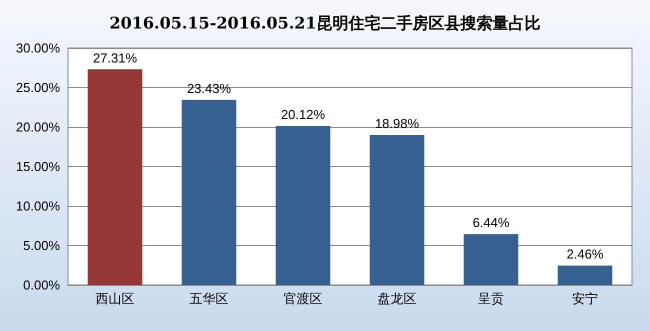 The width and height of the screenshot is (650, 331). What do you see at coordinates (209, 299) in the screenshot?
I see `x-tick-label: 五华区` at bounding box center [209, 299].